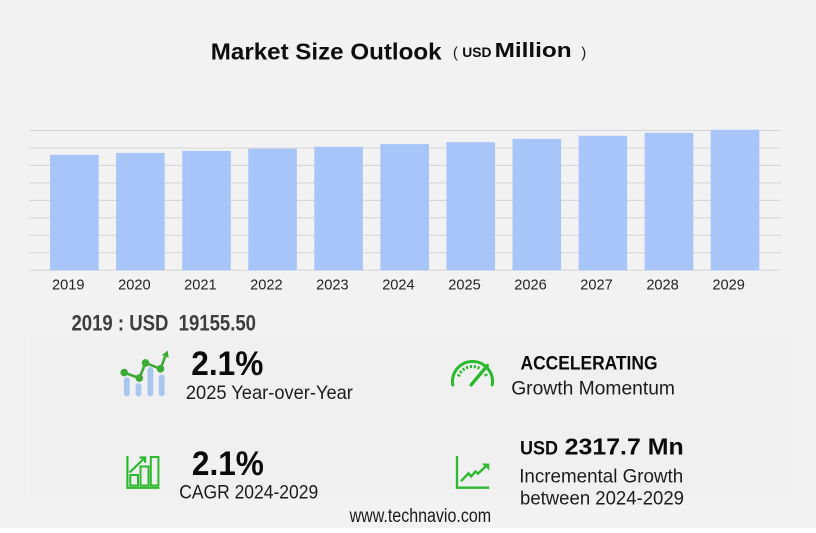 This screenshot has width=816, height=533. Describe the element at coordinates (266, 284) in the screenshot. I see `svg-text: 2022` at that location.